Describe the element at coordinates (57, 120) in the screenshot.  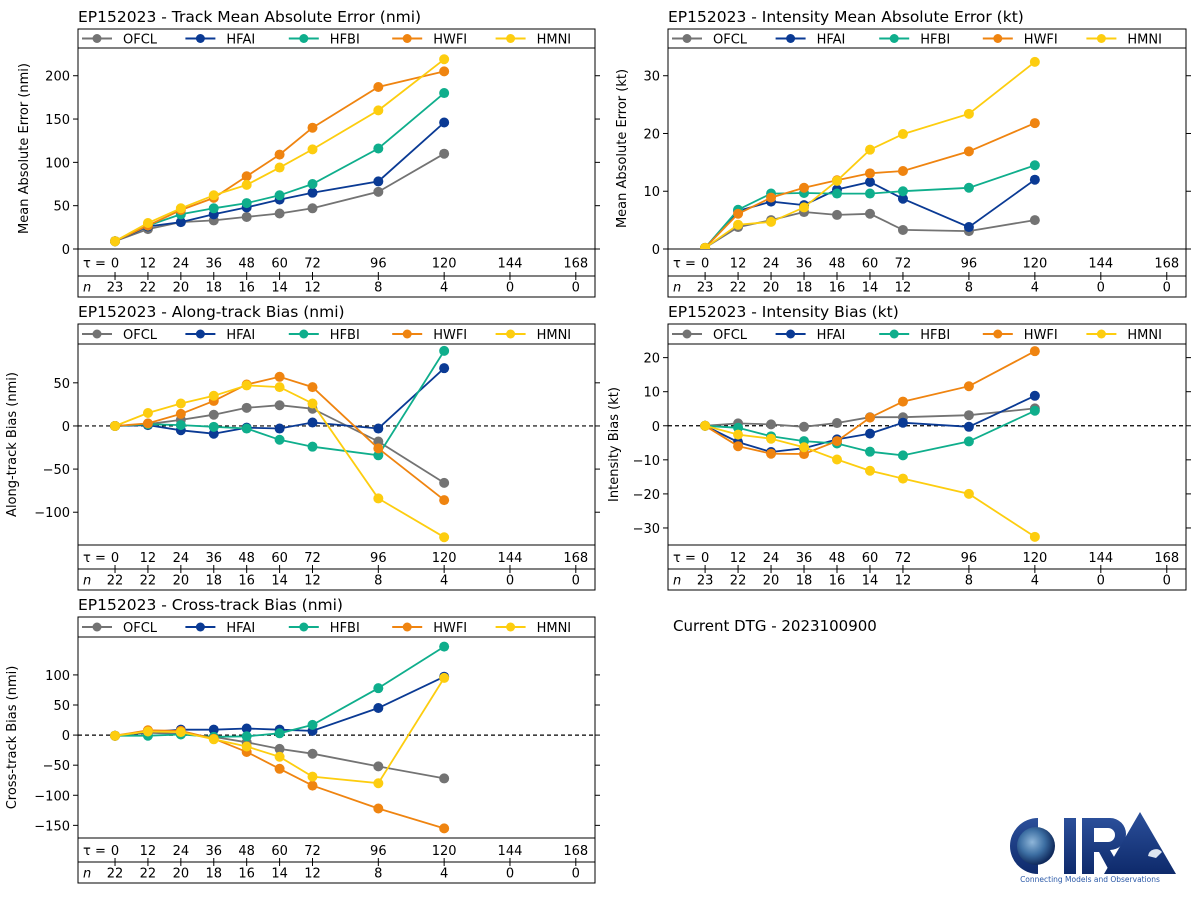
I see `y-tick-label: 150` at that location.